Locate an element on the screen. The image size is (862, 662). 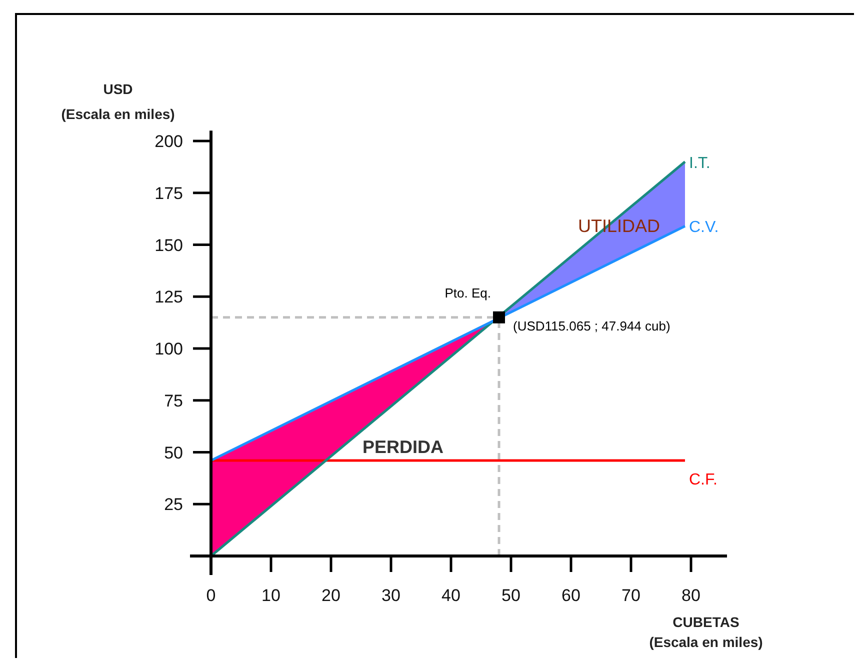
x-tick-label: 30 is located at coordinates (391, 595).